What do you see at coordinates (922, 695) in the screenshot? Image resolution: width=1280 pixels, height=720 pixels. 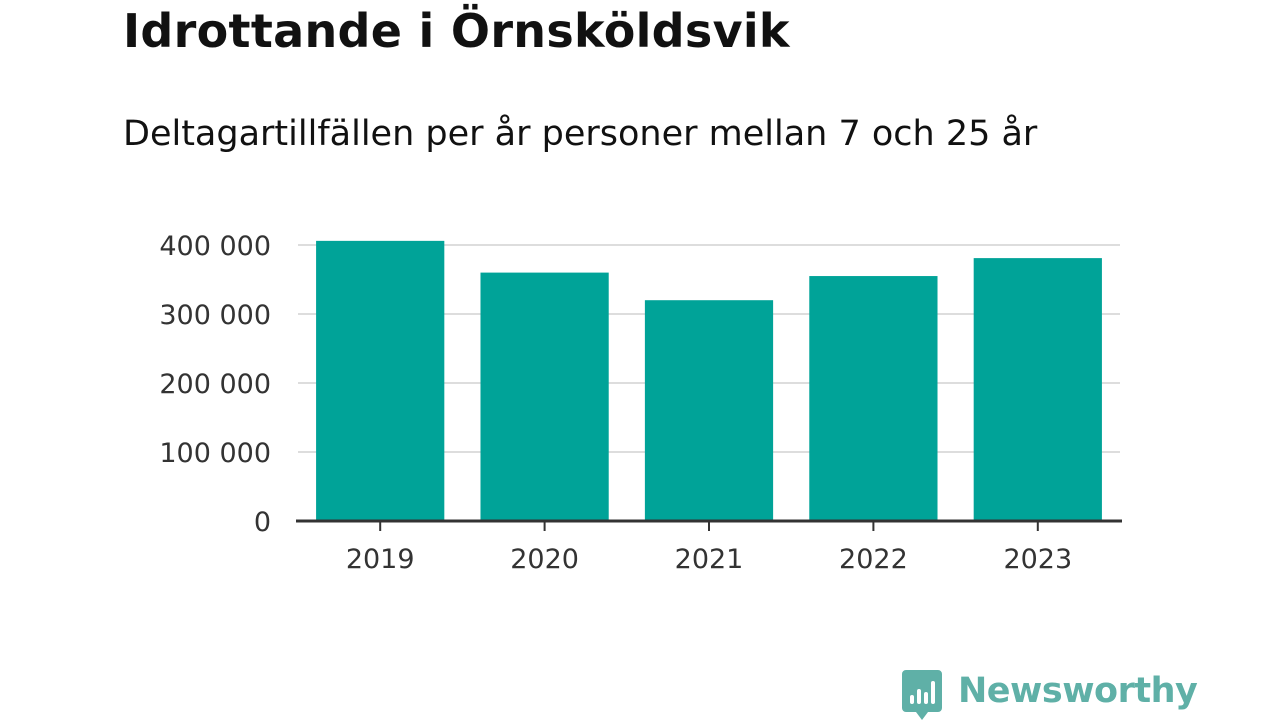 I see `newsworthy-logo-icon` at bounding box center [922, 695].